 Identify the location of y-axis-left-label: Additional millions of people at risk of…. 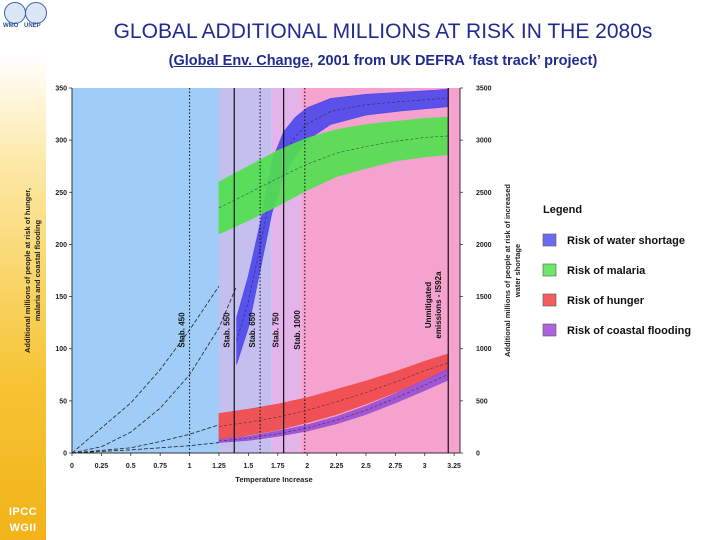
(32, 270).